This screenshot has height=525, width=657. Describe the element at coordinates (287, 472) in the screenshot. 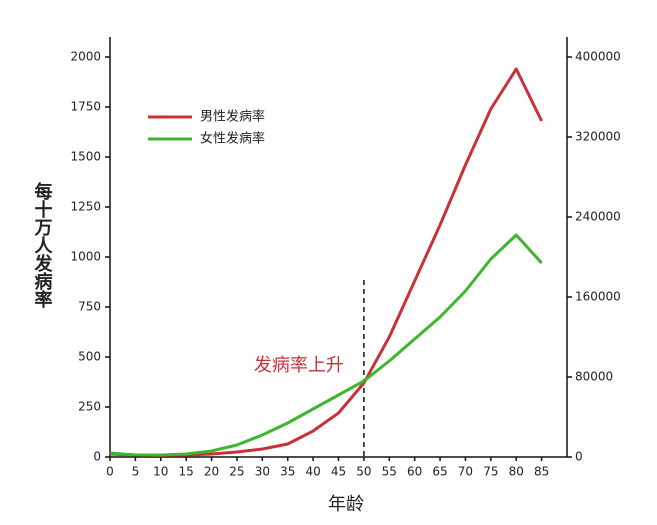

I see `x-tick-label: 35` at that location.